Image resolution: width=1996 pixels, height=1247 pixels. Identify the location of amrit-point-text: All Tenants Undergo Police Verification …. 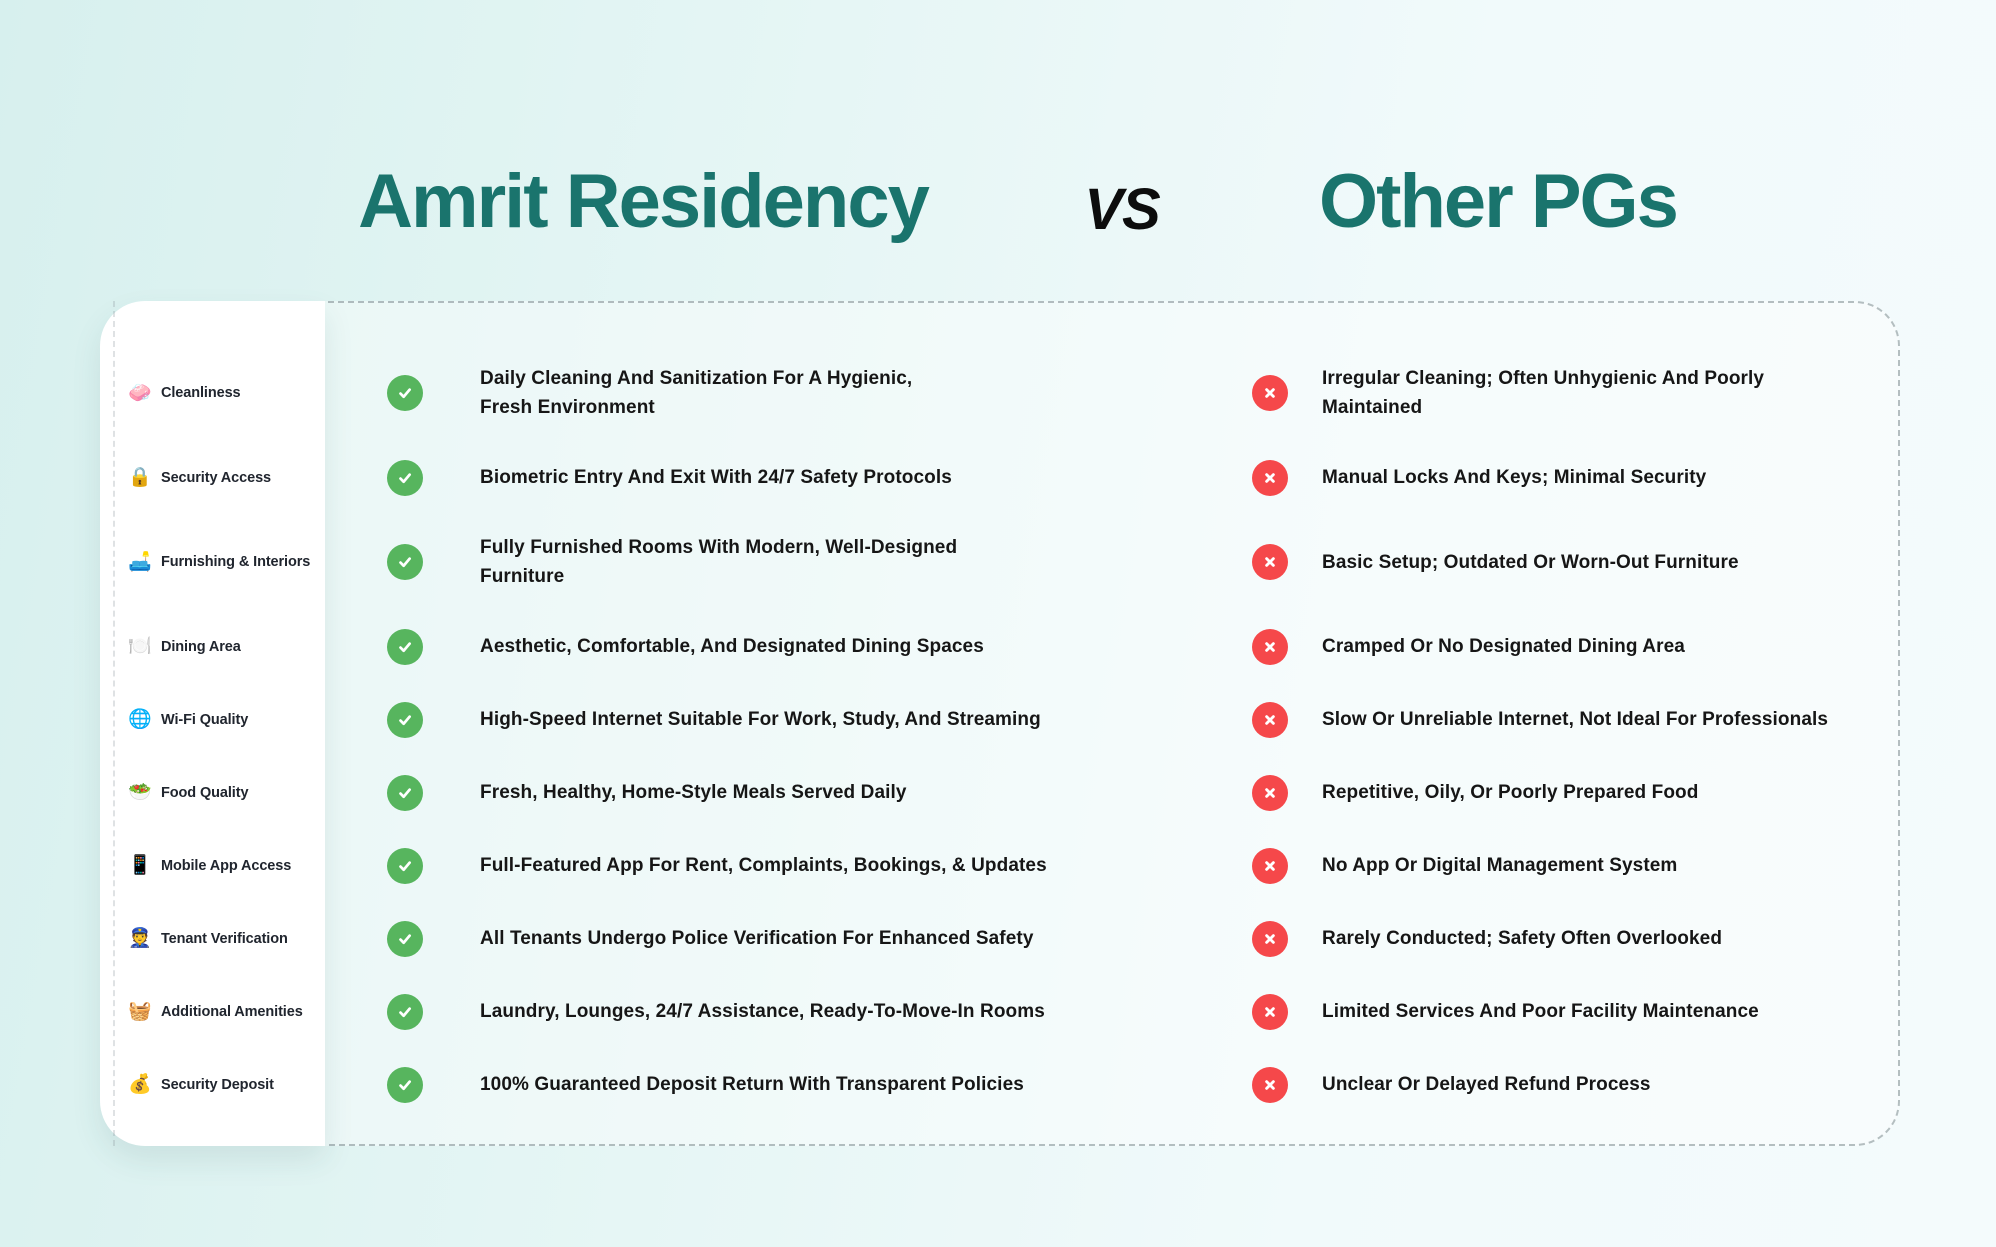
(757, 939).